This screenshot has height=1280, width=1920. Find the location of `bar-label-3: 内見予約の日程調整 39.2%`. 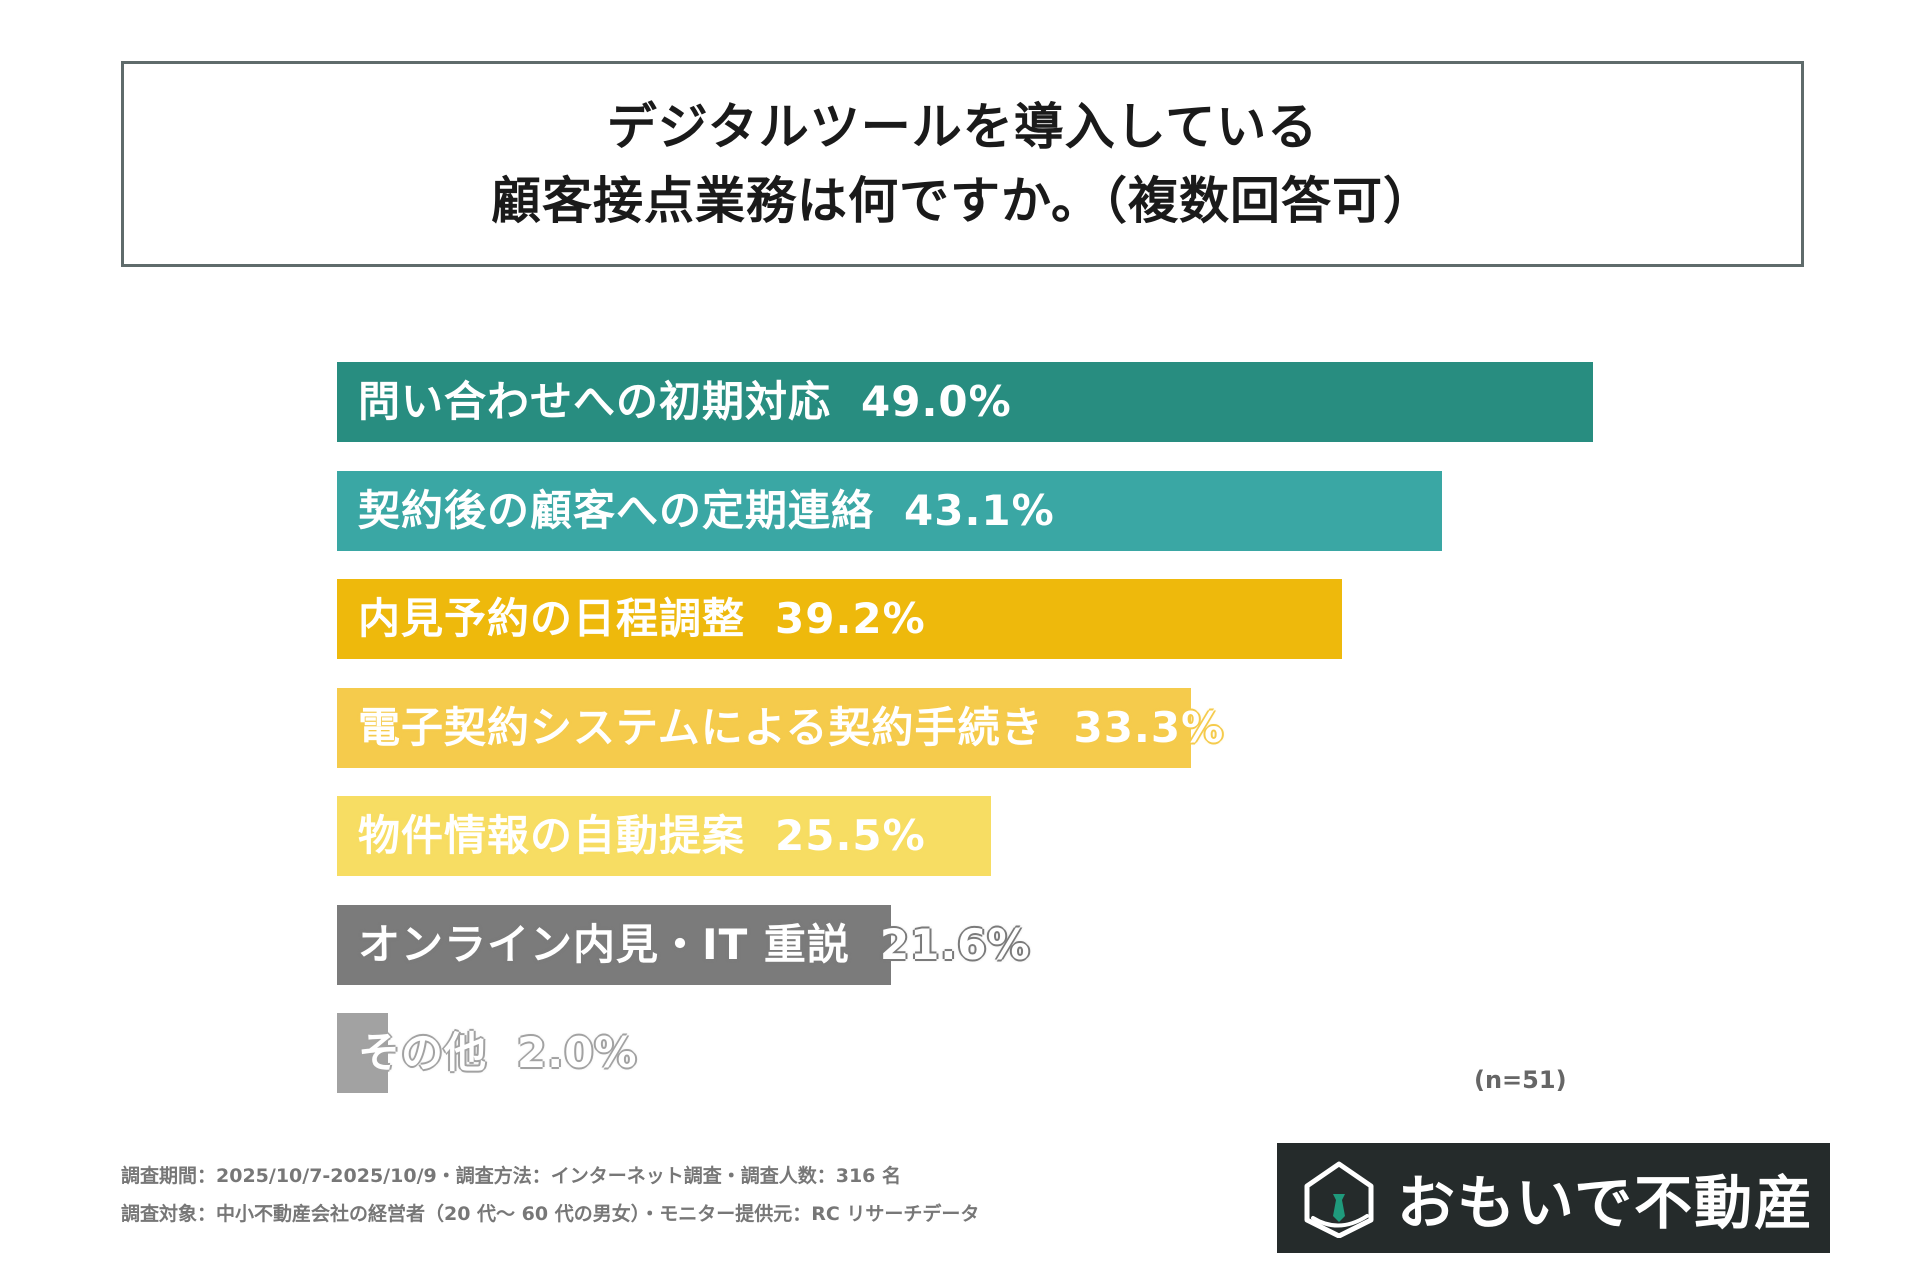

bar-label-3: 内見予約の日程調整 39.2% is located at coordinates (642, 619).